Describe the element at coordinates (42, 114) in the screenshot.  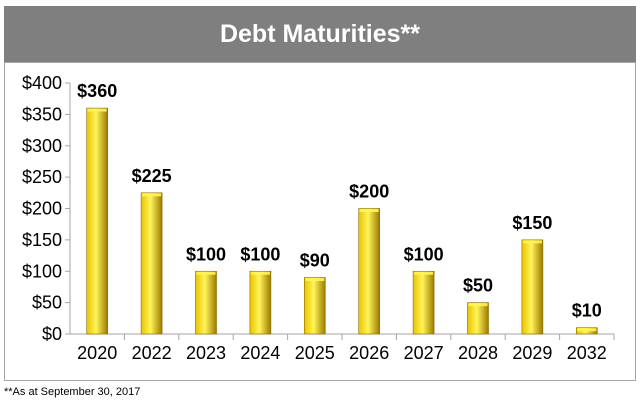
I see `y-tick-label: $350` at that location.